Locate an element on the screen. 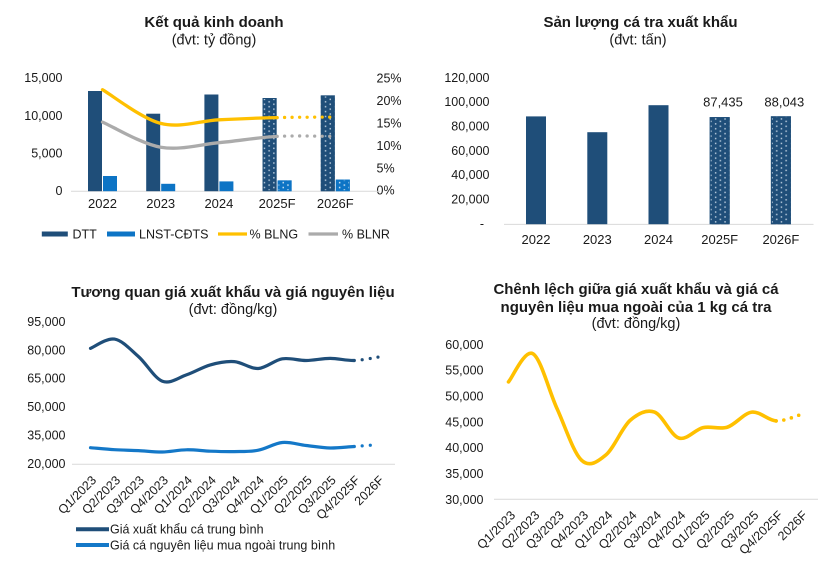 This screenshot has height=576, width=826. svg-text: 20% is located at coordinates (389, 101).